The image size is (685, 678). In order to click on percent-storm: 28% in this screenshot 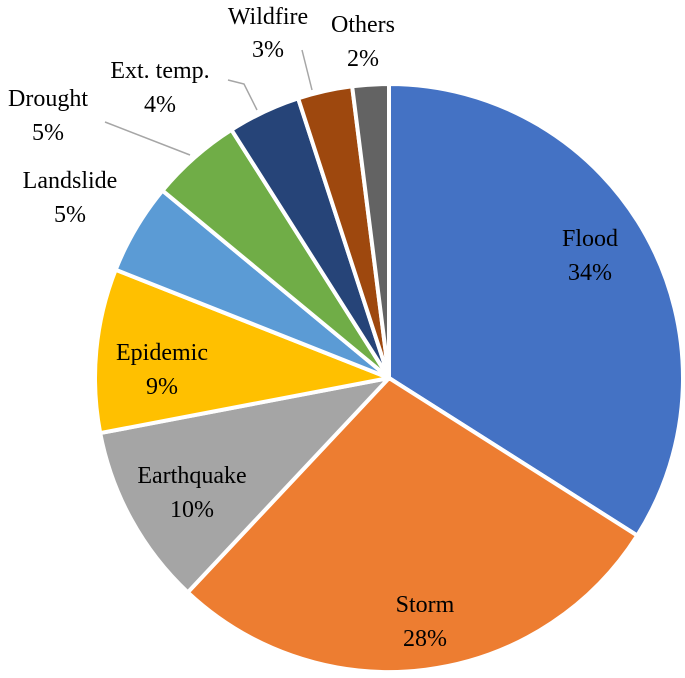, I will do `click(425, 639)`.